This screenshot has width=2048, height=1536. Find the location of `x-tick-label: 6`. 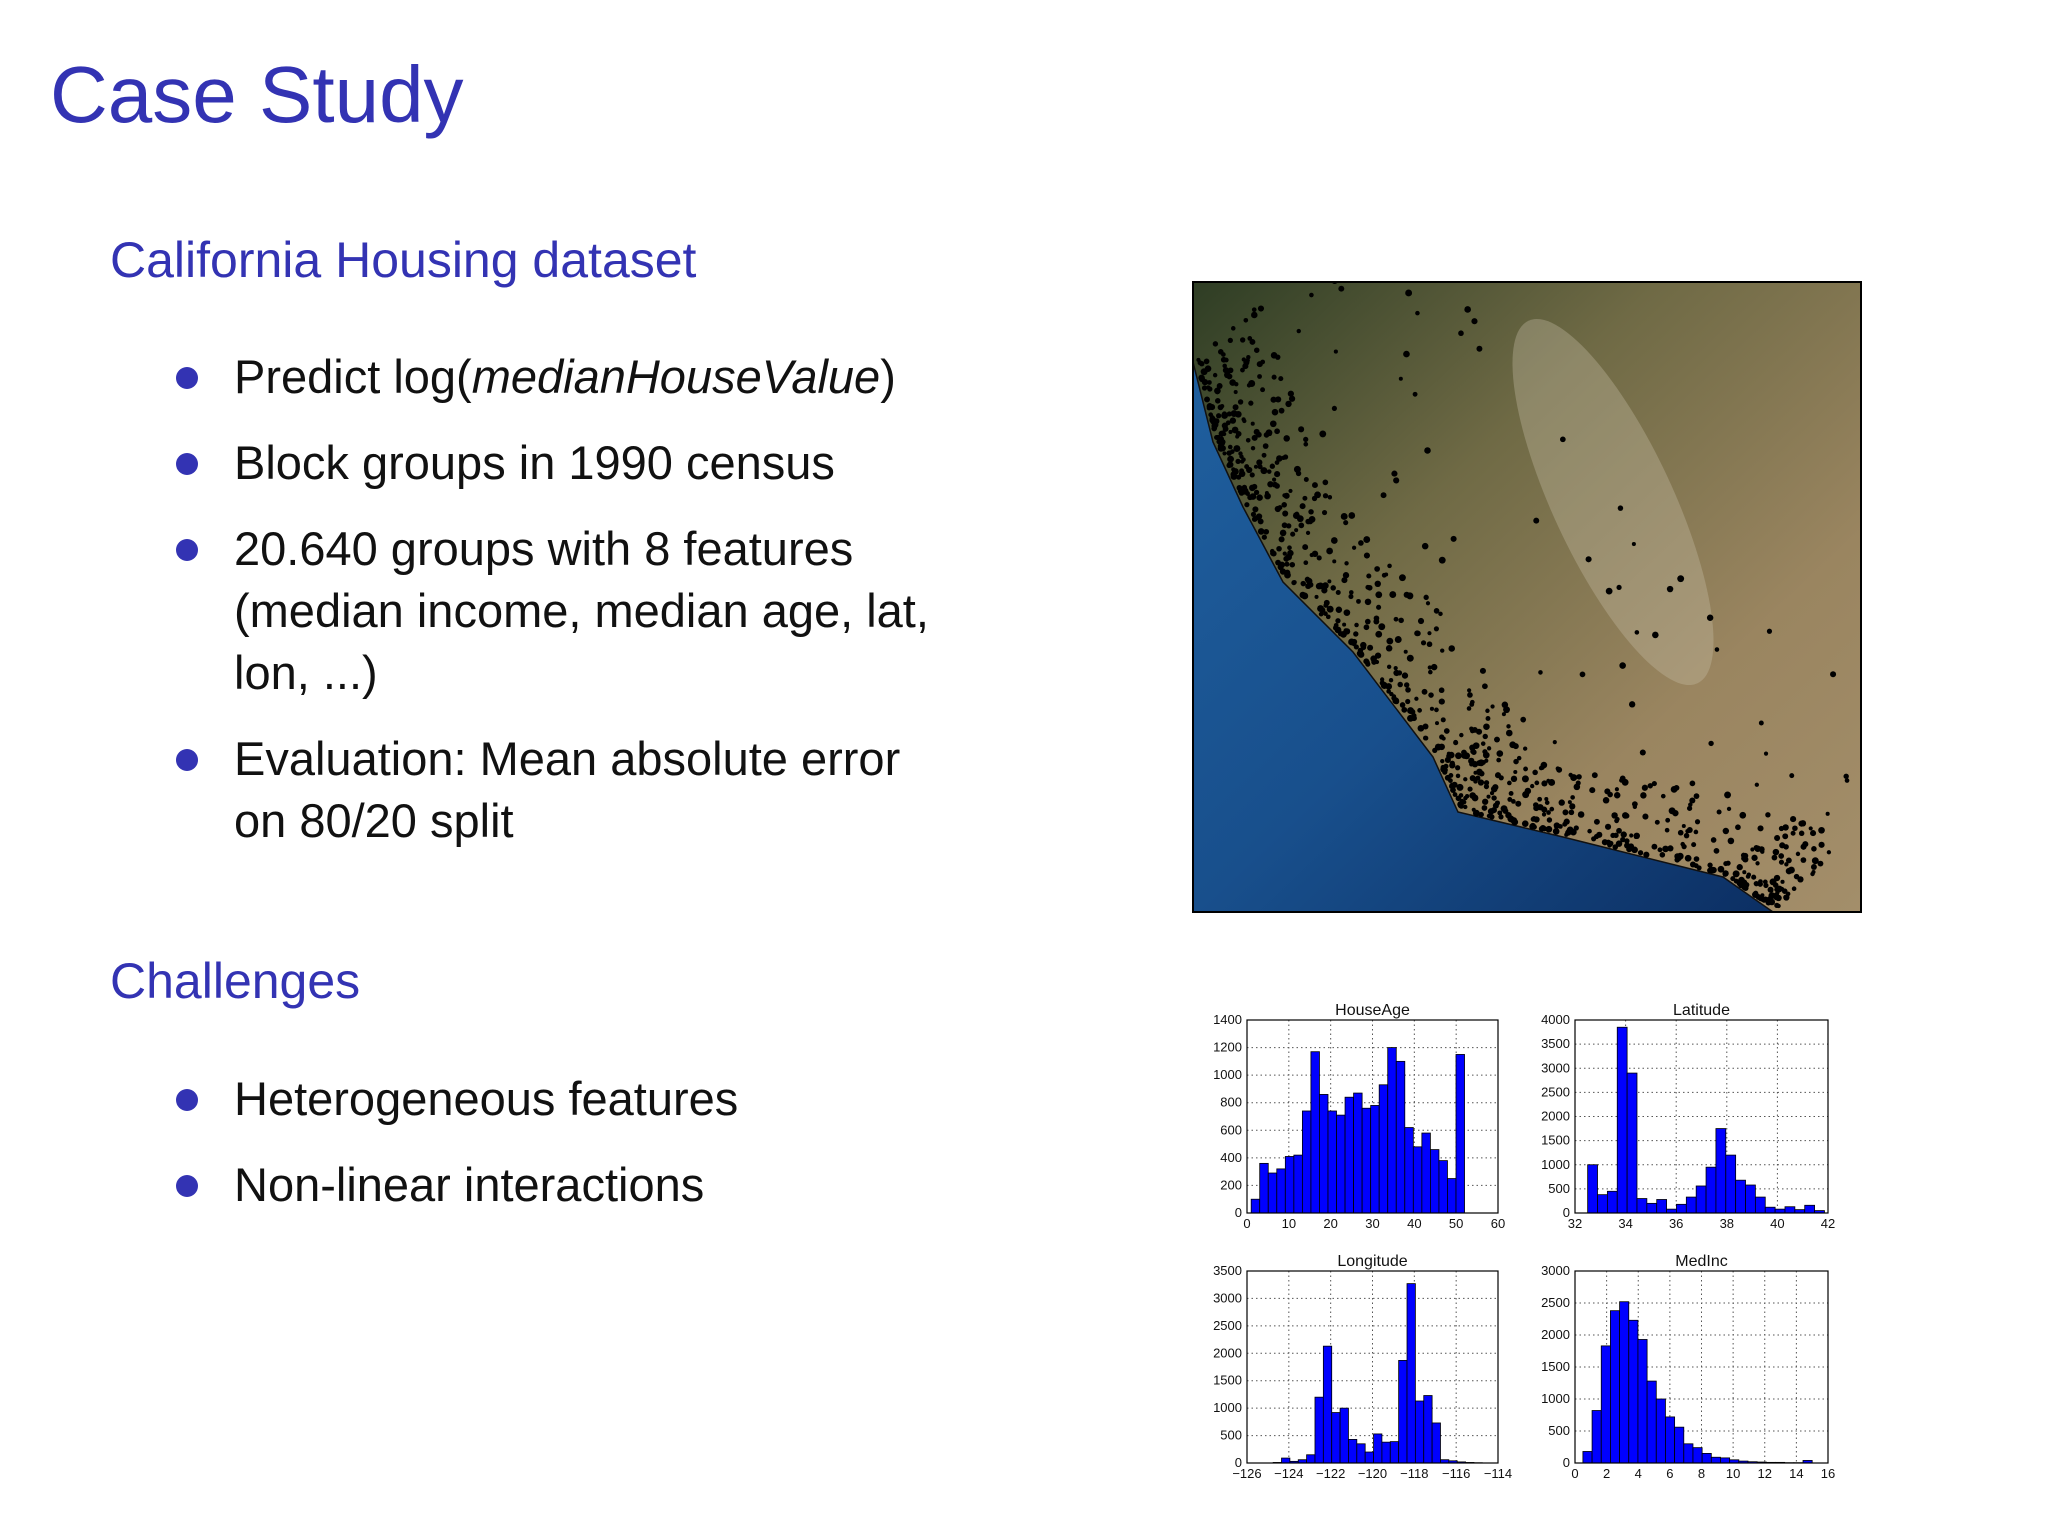

x-tick-label: 6 is located at coordinates (1669, 1473).